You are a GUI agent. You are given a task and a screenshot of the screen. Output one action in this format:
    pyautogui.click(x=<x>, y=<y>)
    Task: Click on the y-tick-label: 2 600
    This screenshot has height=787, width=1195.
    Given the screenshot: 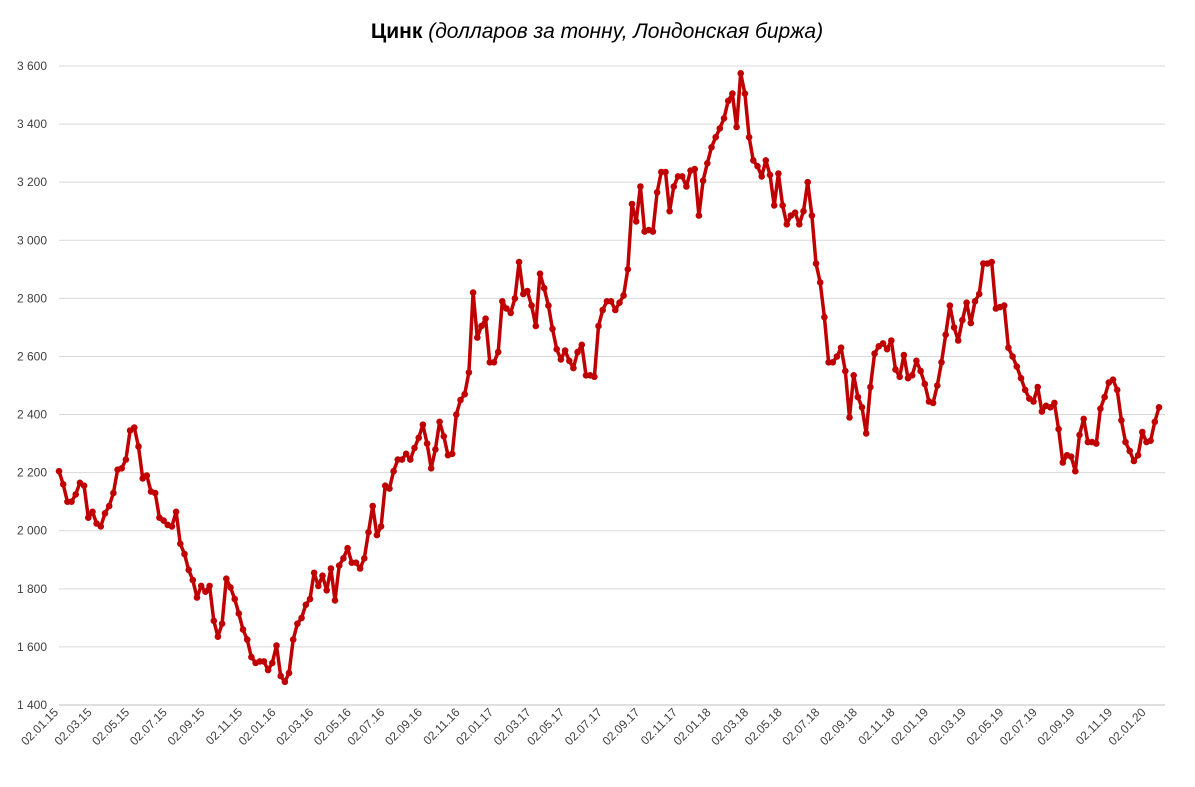 What is the action you would take?
    pyautogui.click(x=32, y=356)
    